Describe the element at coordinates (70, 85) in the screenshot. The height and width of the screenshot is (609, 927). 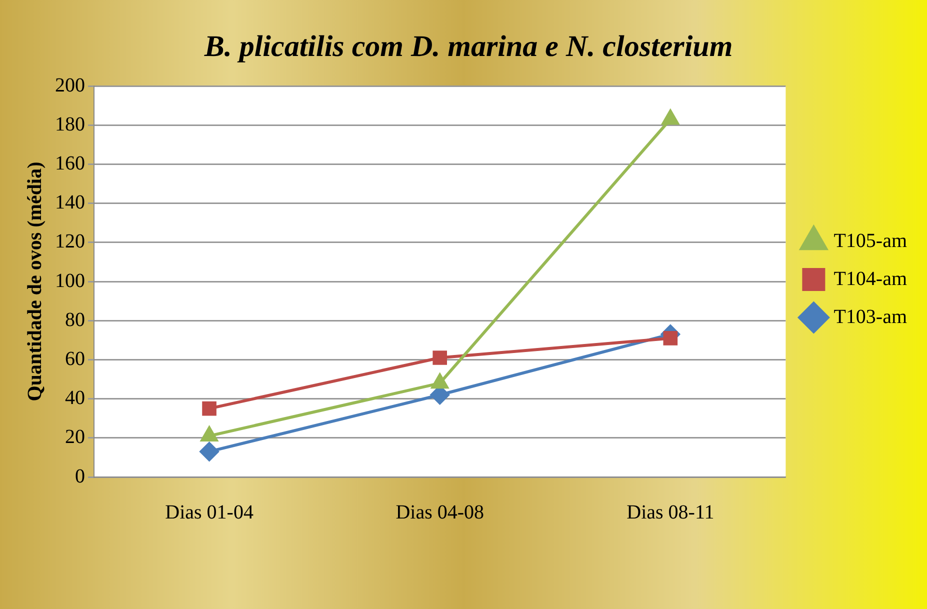
I see `y-tick-label: 200` at that location.